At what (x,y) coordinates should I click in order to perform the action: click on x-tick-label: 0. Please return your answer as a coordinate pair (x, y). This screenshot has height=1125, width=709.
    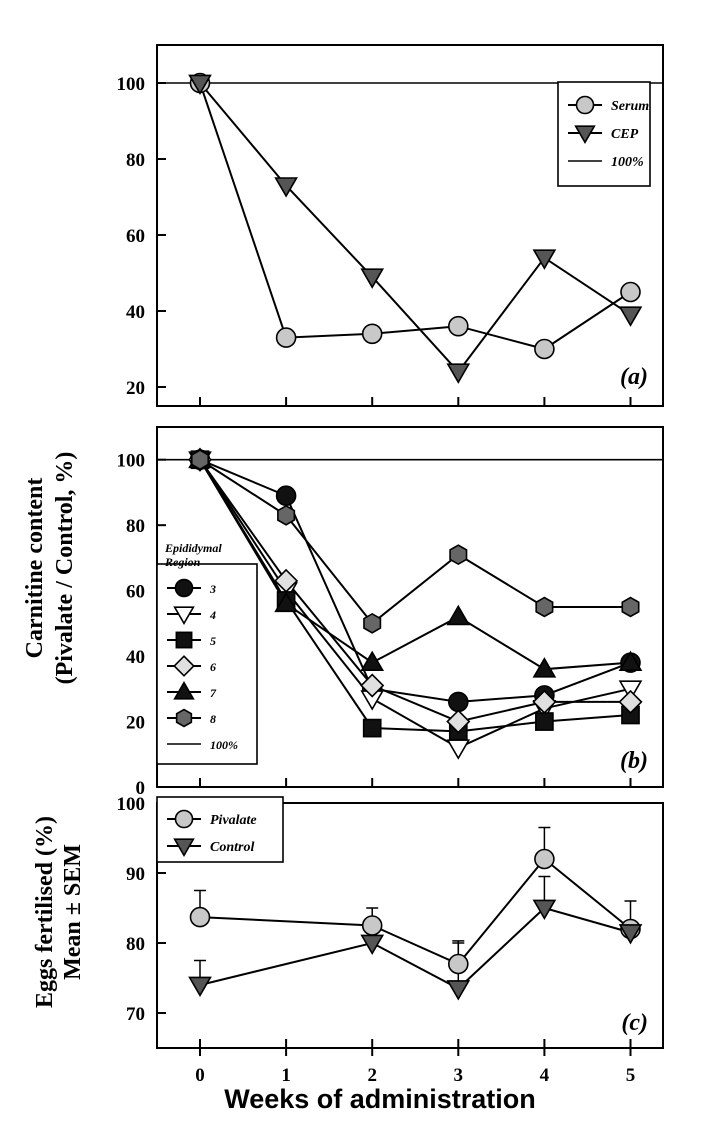
    Looking at the image, I should click on (200, 1075).